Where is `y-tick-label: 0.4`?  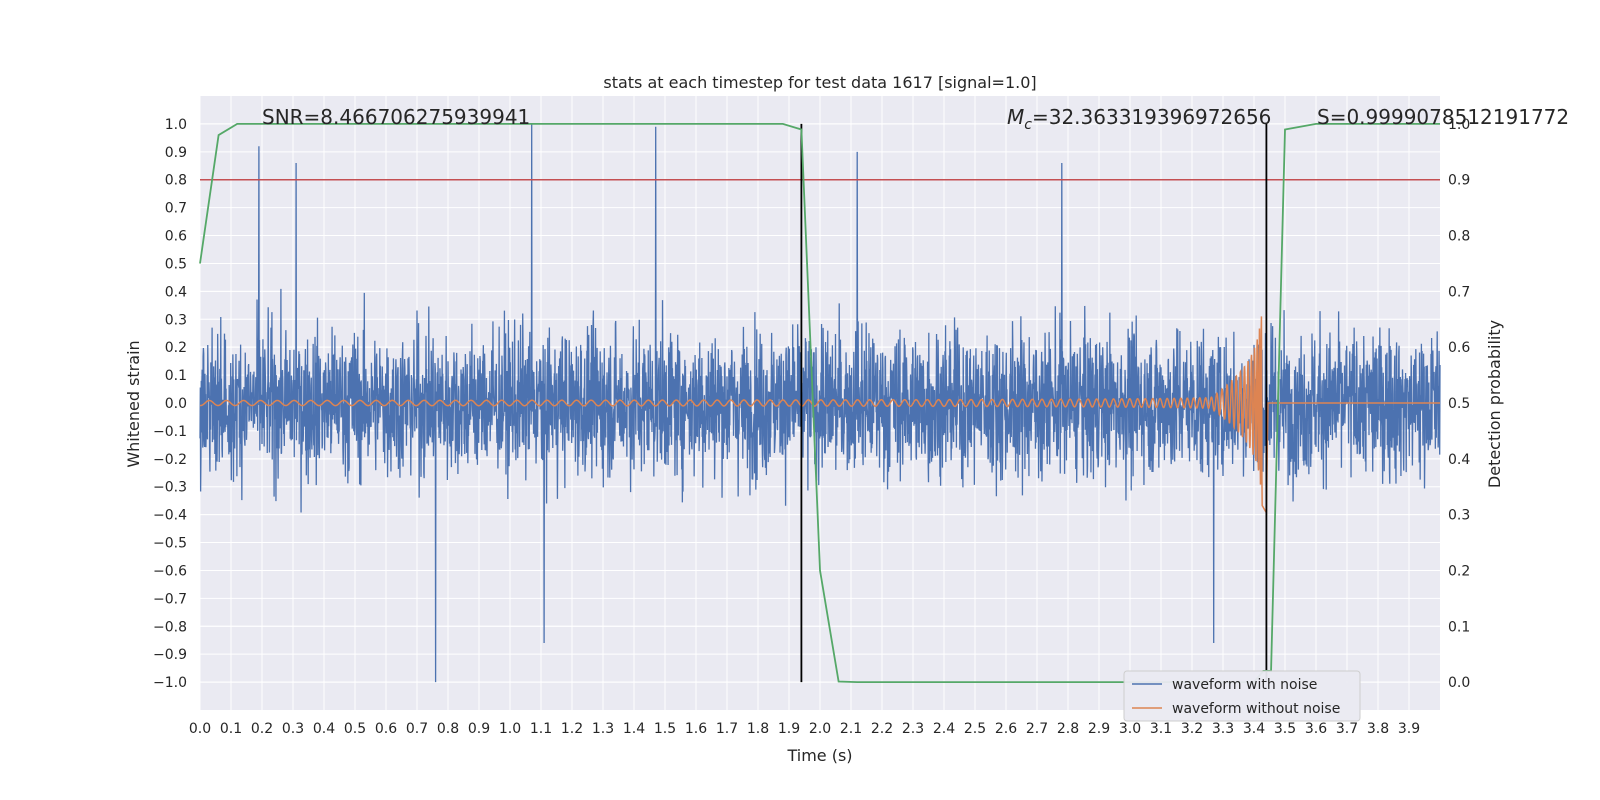 y-tick-label: 0.4 is located at coordinates (176, 292).